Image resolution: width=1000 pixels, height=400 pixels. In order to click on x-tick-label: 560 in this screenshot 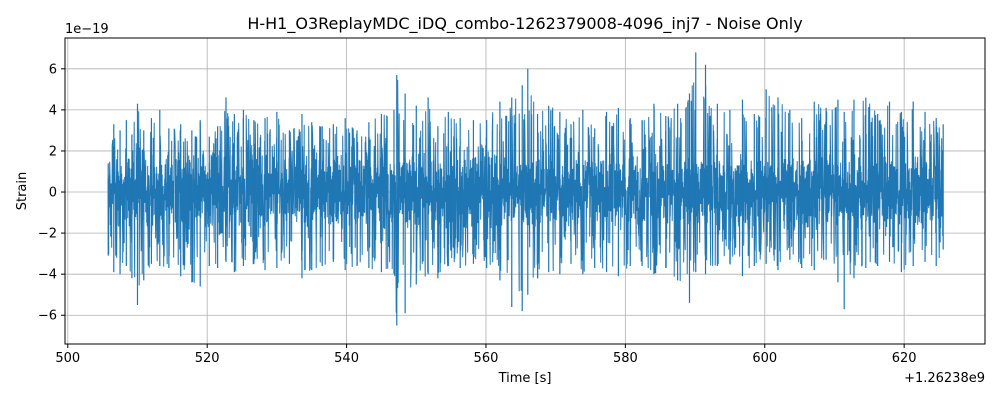, I will do `click(486, 358)`.